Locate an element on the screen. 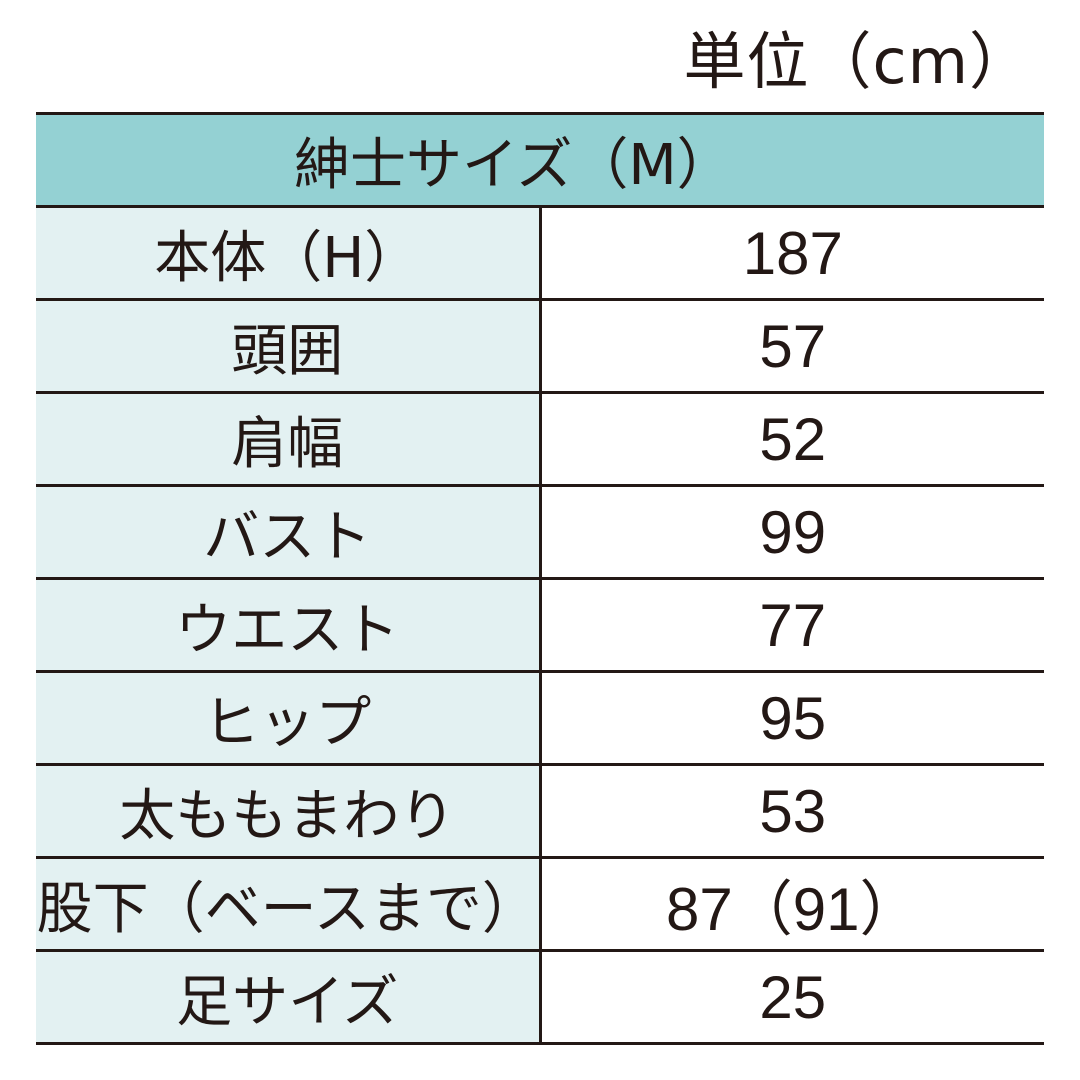  row-value-bust: 99 is located at coordinates (792, 532).